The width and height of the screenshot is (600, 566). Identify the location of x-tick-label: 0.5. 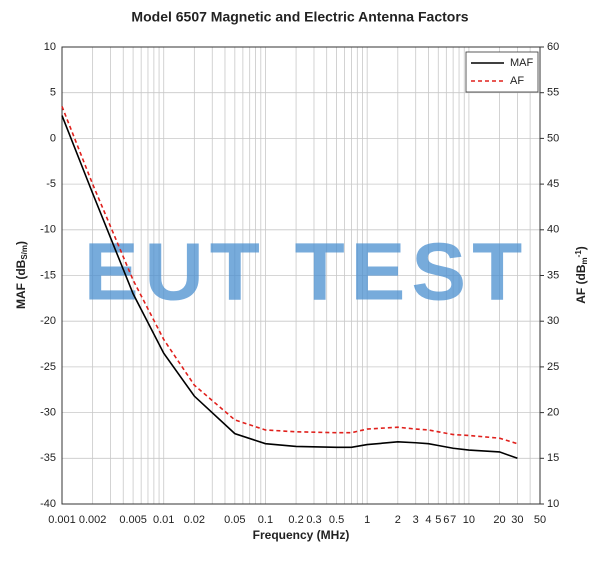
(336, 520).